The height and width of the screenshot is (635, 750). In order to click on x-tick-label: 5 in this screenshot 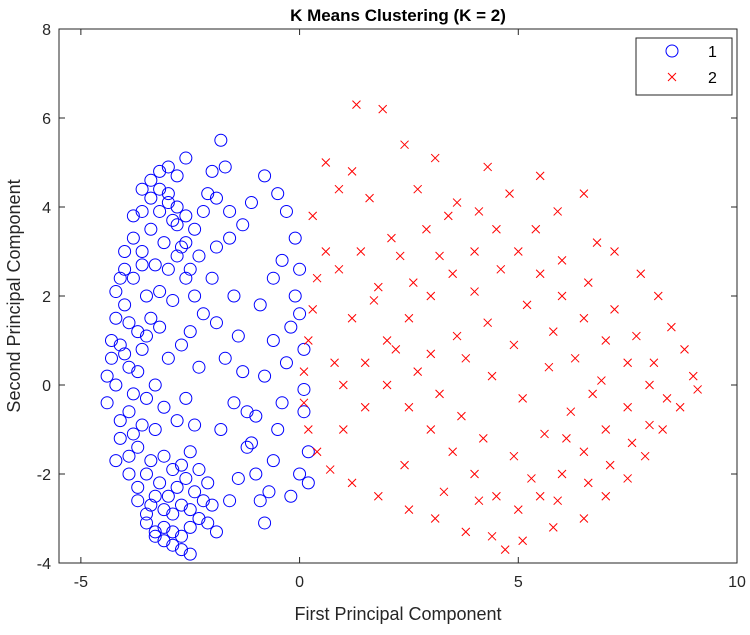, I will do `click(518, 582)`.